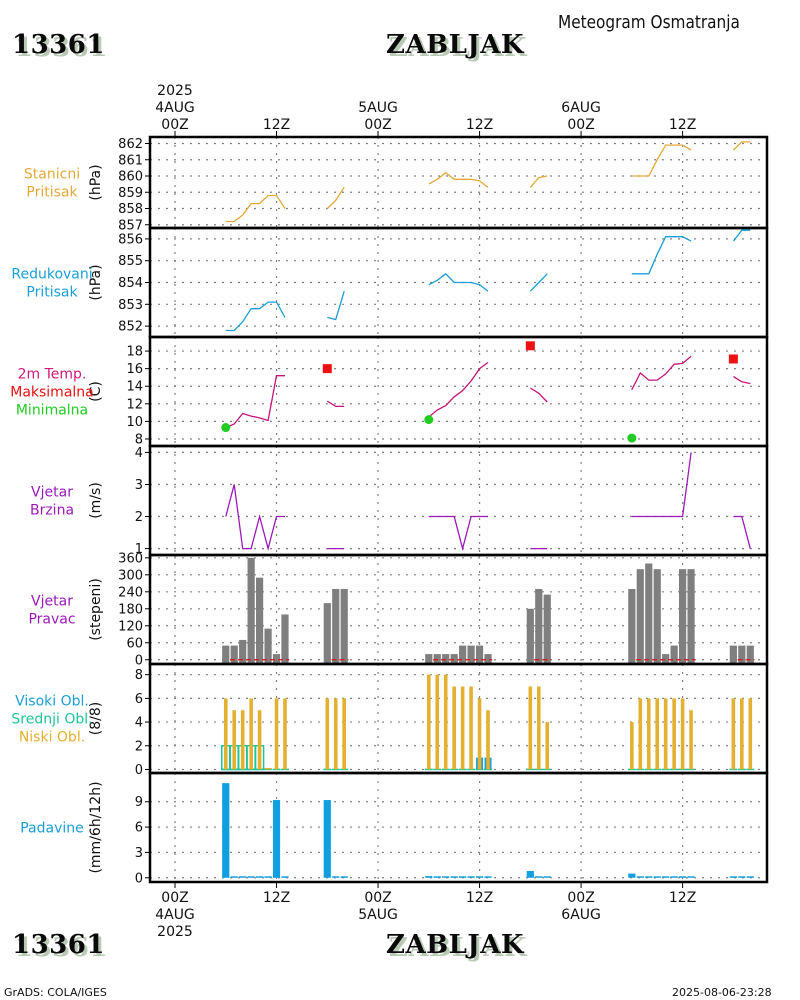 Image resolution: width=800 pixels, height=1000 pixels. Describe the element at coordinates (378, 915) in the screenshot. I see `x-day-label-bottom: 5AUG` at that location.